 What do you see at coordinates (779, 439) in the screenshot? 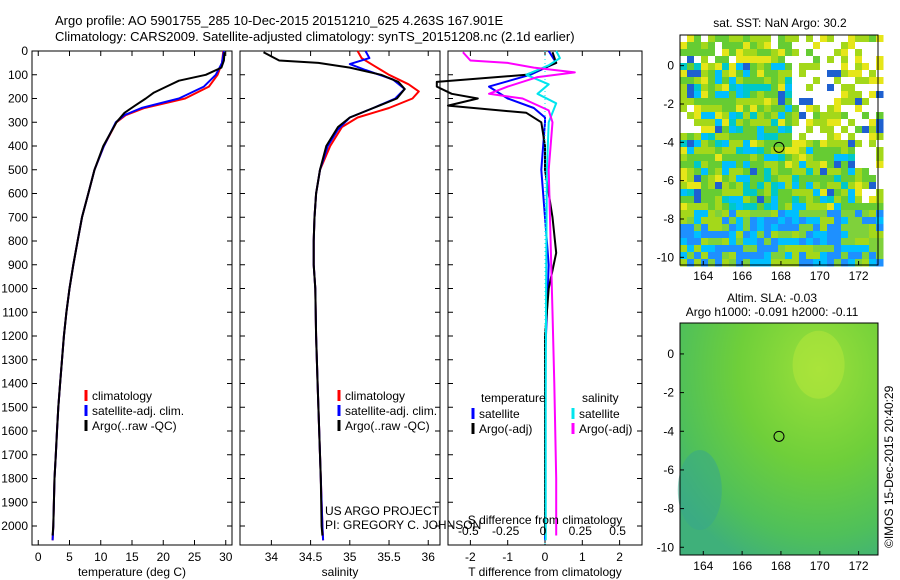
I see `sla-map-frame` at bounding box center [779, 439].